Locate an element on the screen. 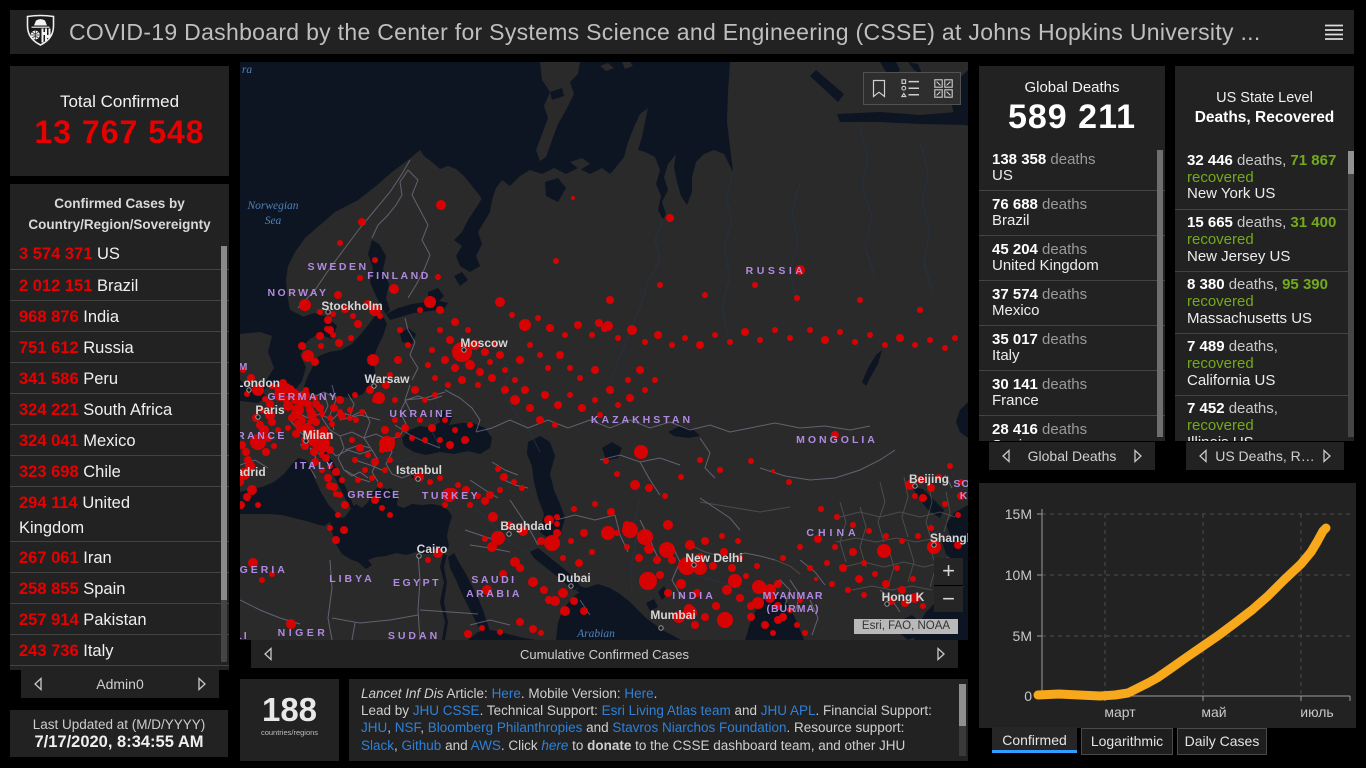  svg-text: NORWAY is located at coordinates (297, 293).